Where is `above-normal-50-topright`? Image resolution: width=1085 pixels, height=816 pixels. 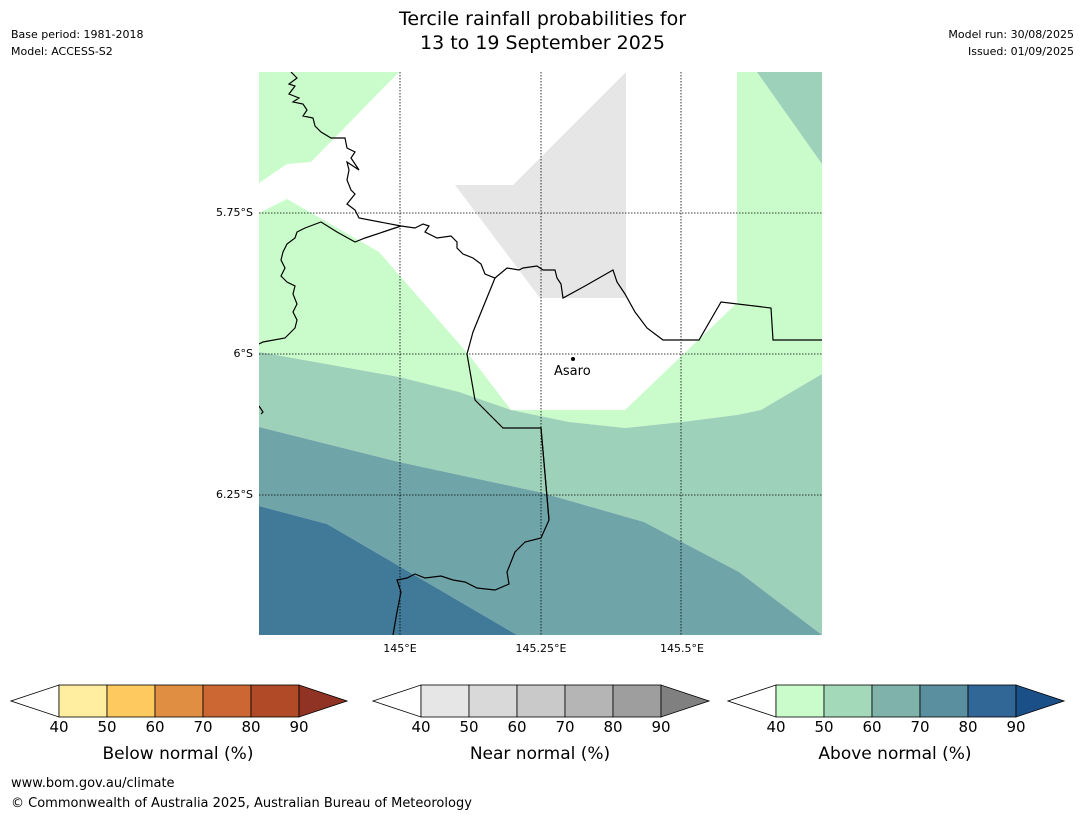
above-normal-50-topright is located at coordinates (789, 118).